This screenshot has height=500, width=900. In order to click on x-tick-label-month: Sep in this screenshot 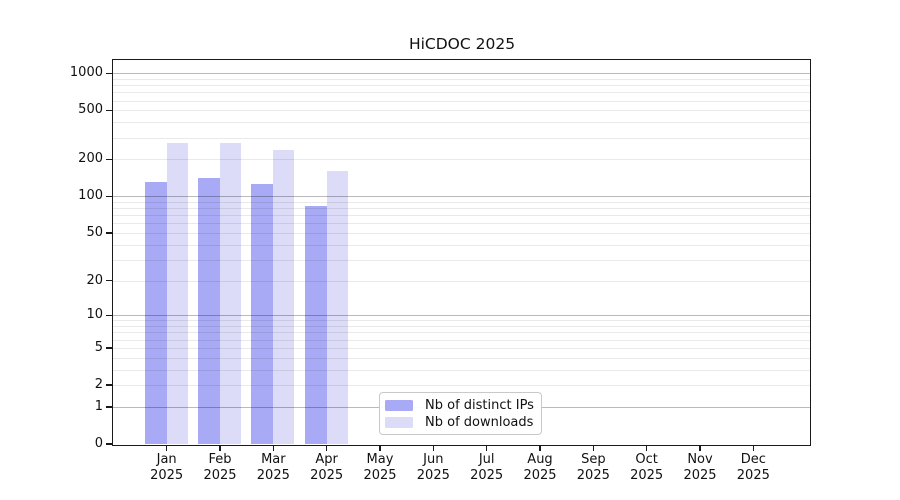, I will do `click(593, 459)`.